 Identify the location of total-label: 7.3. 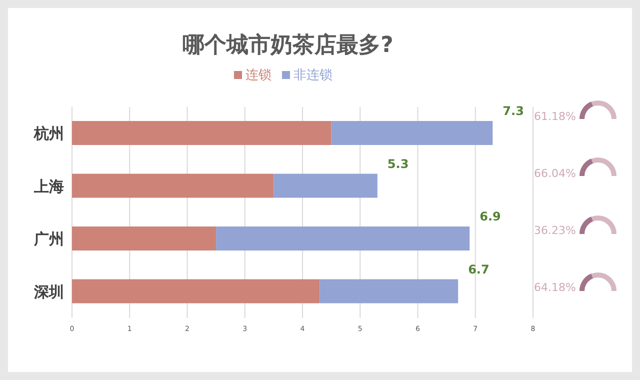
(513, 111).